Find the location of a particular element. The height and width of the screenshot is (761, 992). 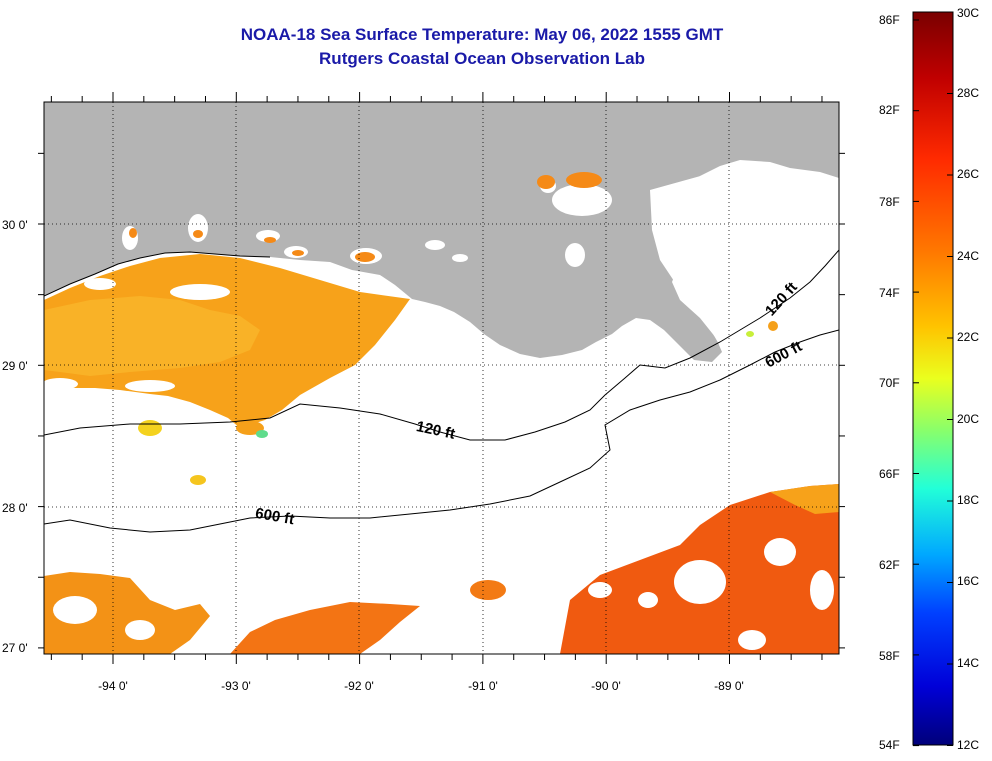

colorbar-f-label: 70F is located at coordinates (889, 383).